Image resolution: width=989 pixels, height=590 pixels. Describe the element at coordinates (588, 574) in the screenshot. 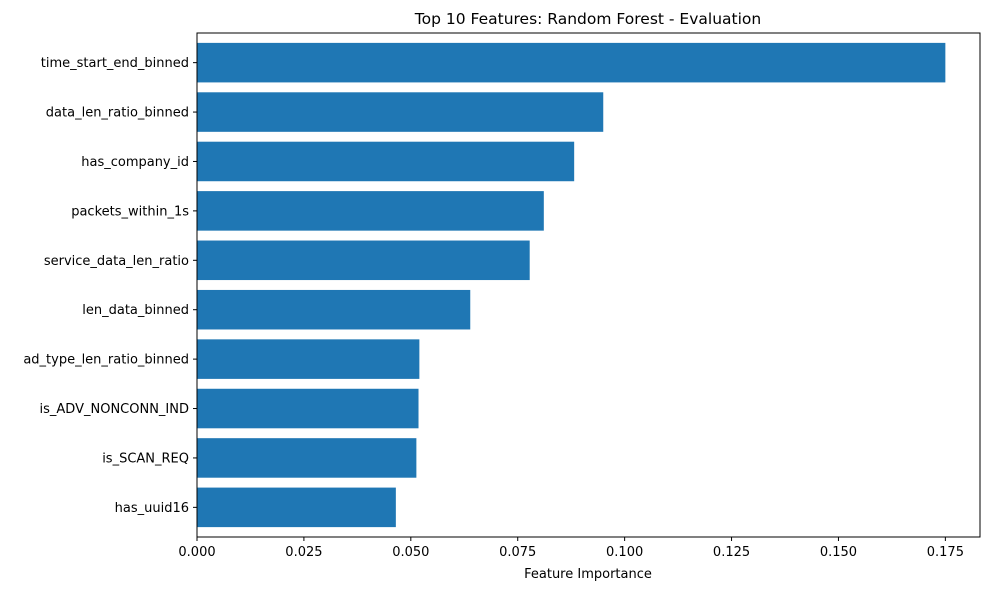

I see `x-axis-label: Feature Importance` at that location.